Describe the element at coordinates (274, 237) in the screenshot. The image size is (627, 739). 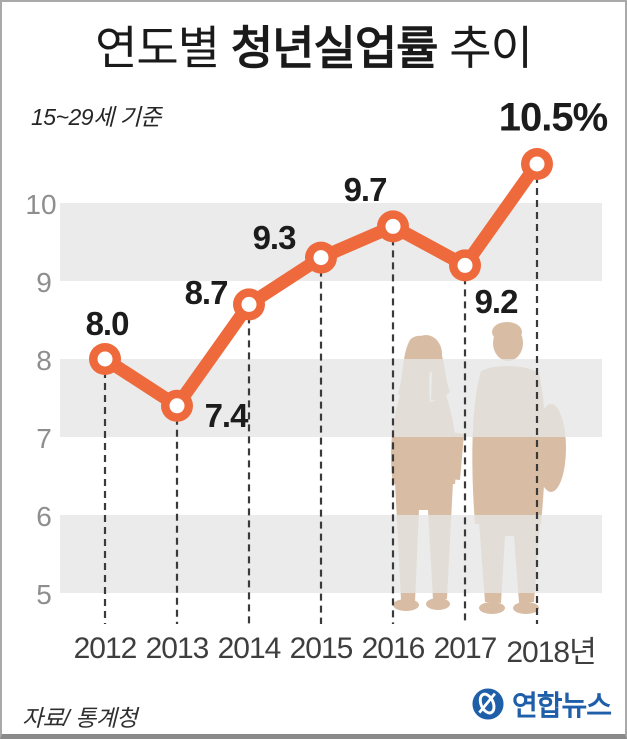
I see `value-label-2015: 9.3` at that location.